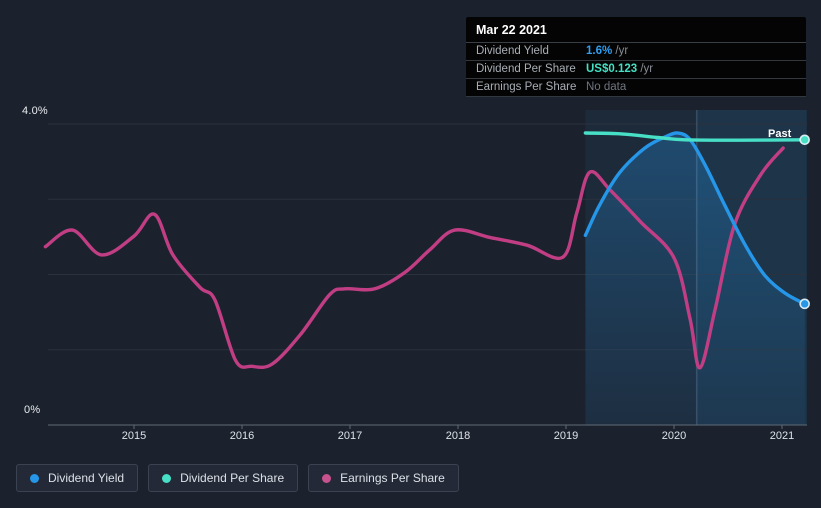  What do you see at coordinates (606, 87) in the screenshot?
I see `tooltip-value: No data` at bounding box center [606, 87].